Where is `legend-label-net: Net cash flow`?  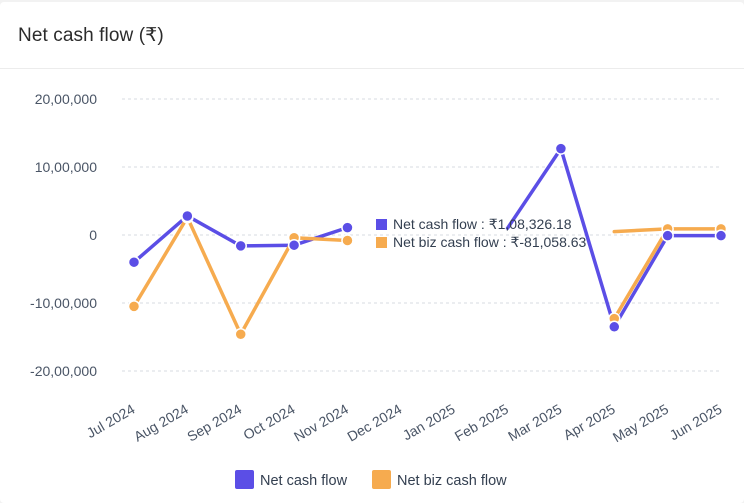 legend-label-net: Net cash flow is located at coordinates (304, 481).